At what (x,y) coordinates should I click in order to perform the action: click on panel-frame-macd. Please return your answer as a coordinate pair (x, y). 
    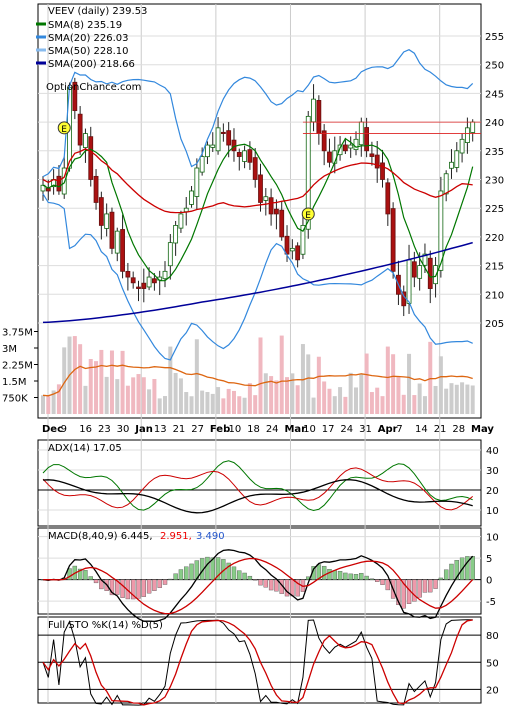
    Looking at the image, I should click on (259, 571).